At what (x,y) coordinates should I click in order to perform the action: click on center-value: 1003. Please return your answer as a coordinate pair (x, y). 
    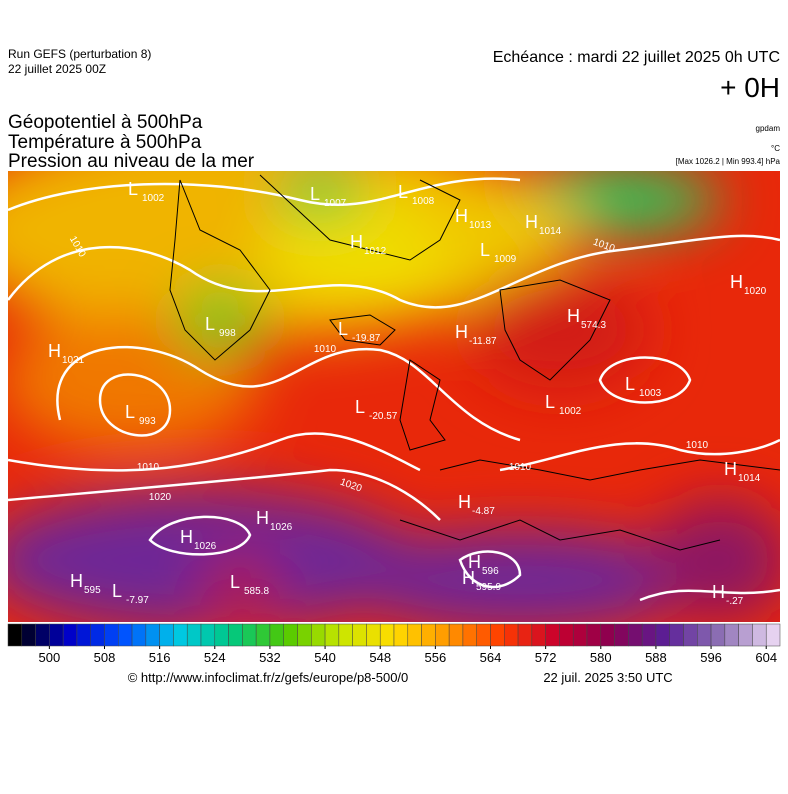
    Looking at the image, I should click on (650, 393).